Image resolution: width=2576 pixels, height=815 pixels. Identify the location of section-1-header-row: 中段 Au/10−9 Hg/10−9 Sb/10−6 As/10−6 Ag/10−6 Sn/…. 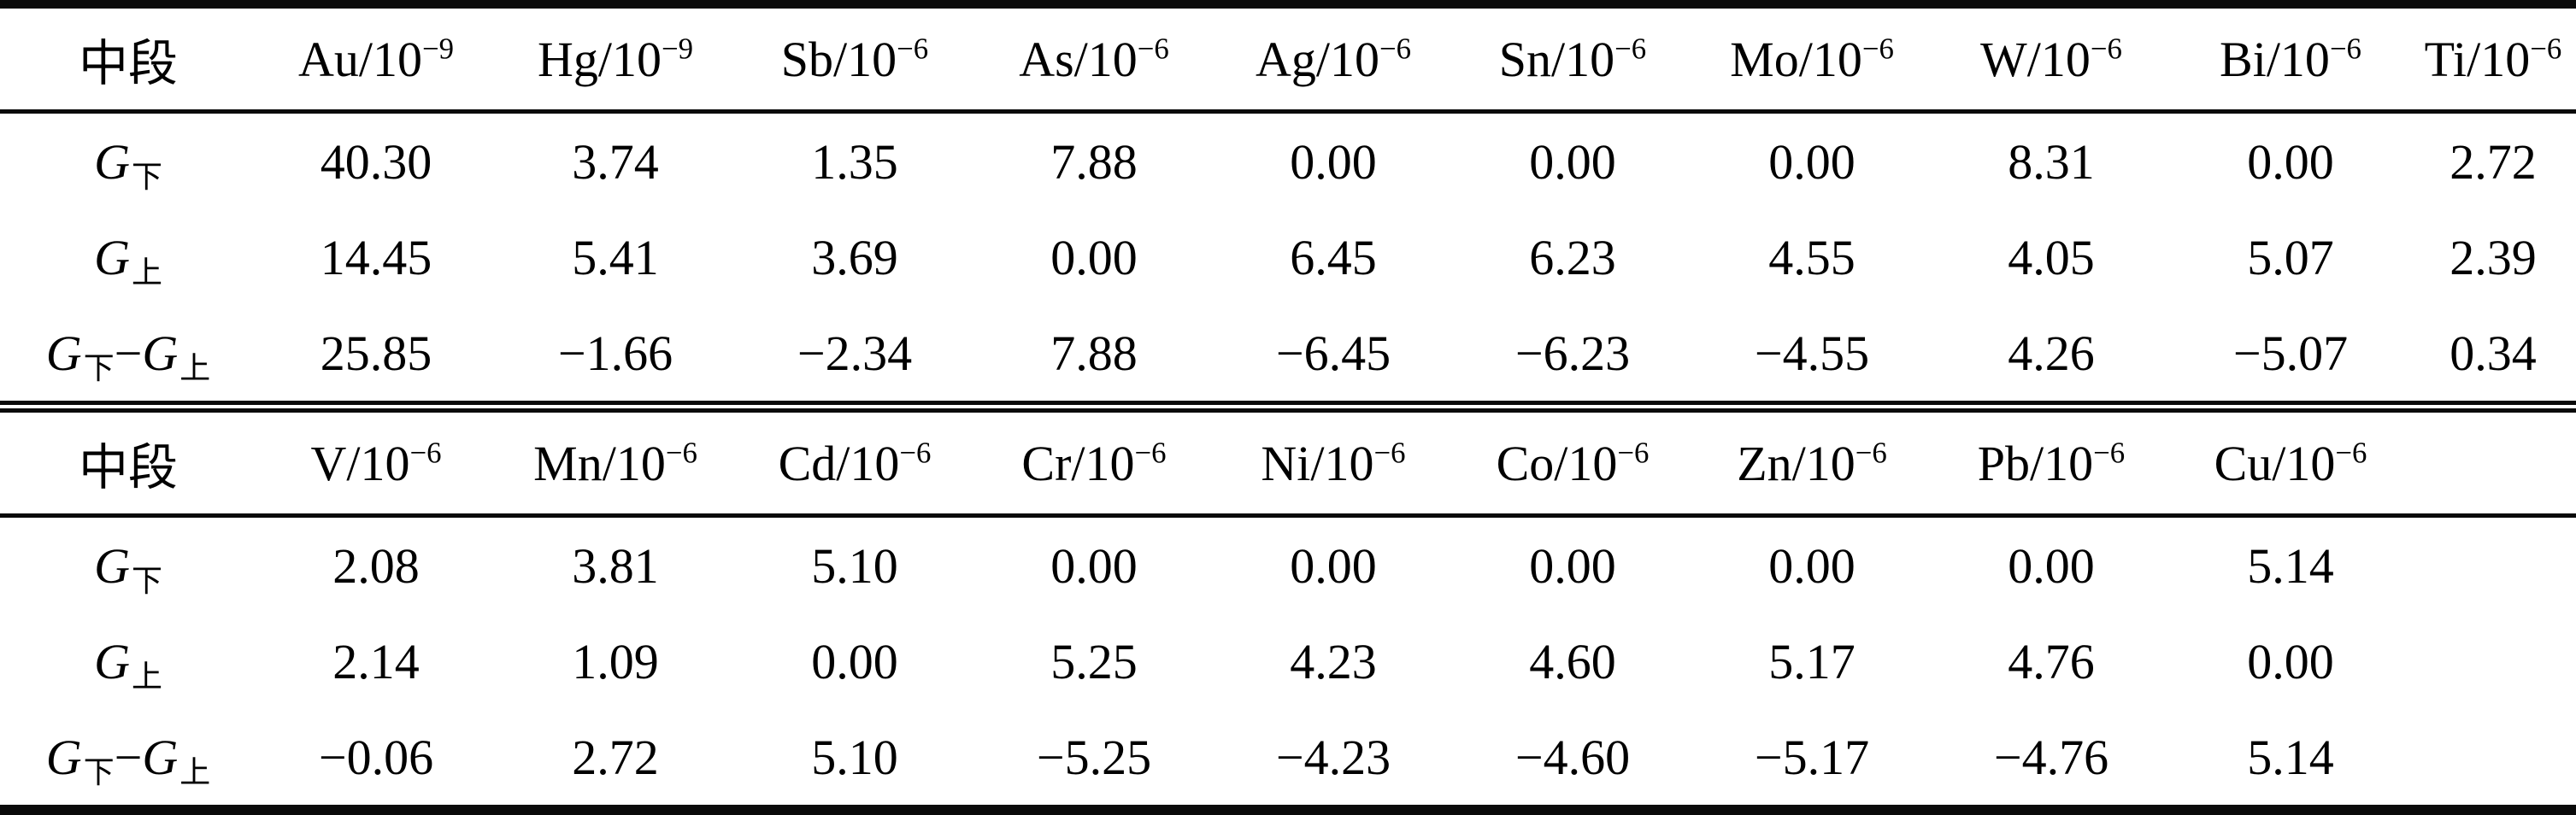
(1288, 59).